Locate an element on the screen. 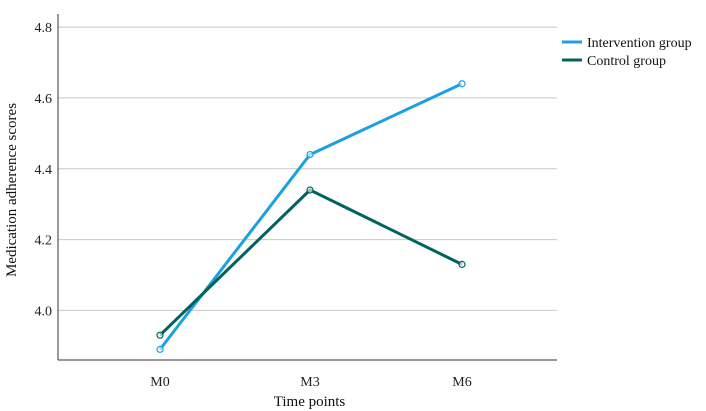  x-tick-label: M3 is located at coordinates (309, 382).